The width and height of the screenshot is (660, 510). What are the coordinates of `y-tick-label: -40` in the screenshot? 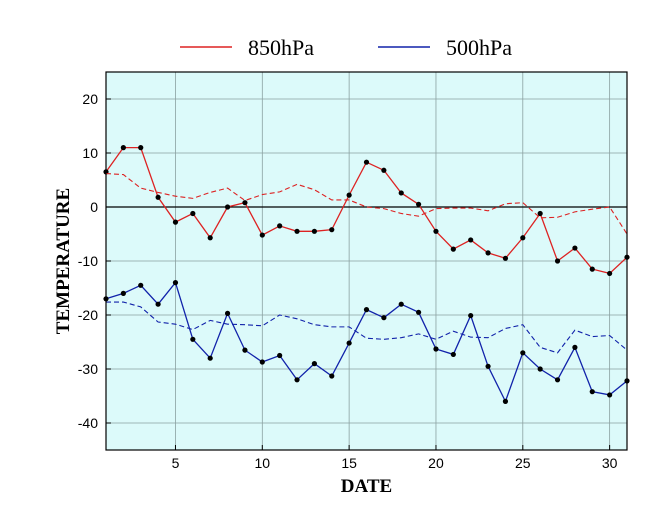 It's located at (88, 423).